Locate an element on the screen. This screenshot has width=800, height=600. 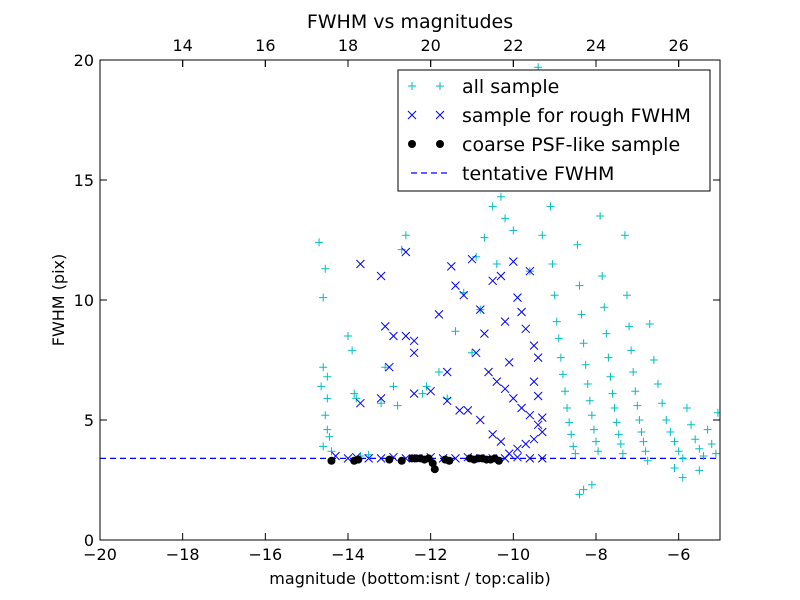
legend-entry-label: sample for rough FWHM is located at coordinates (576, 116).